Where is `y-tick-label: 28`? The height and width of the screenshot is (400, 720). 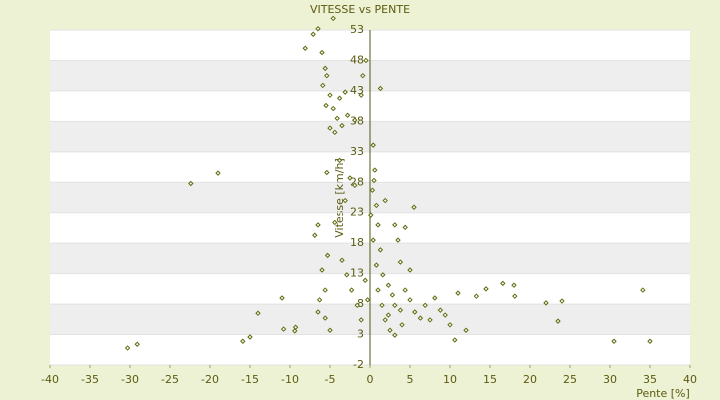 y-tick-label: 28 is located at coordinates (357, 181).